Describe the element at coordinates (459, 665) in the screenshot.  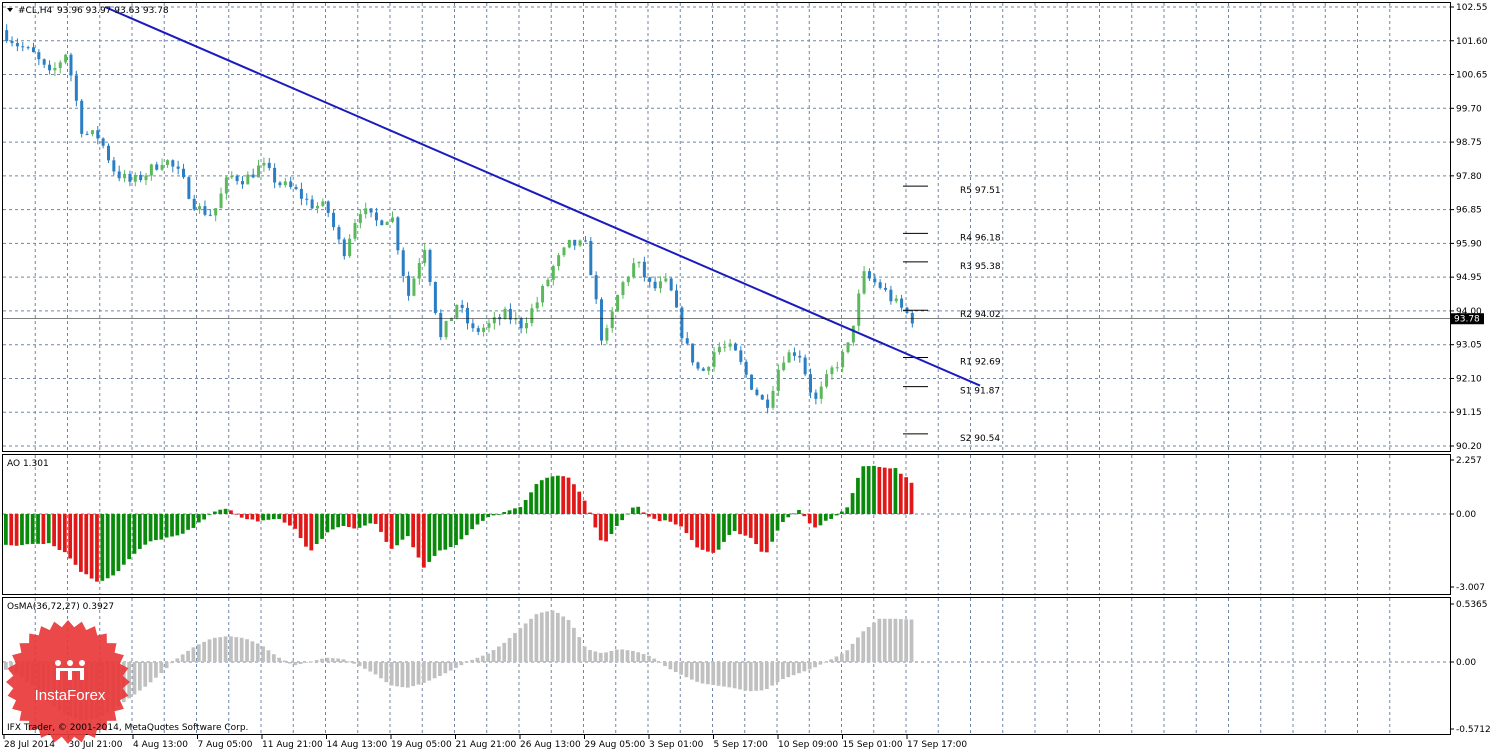
I see `osma-histogram` at that location.